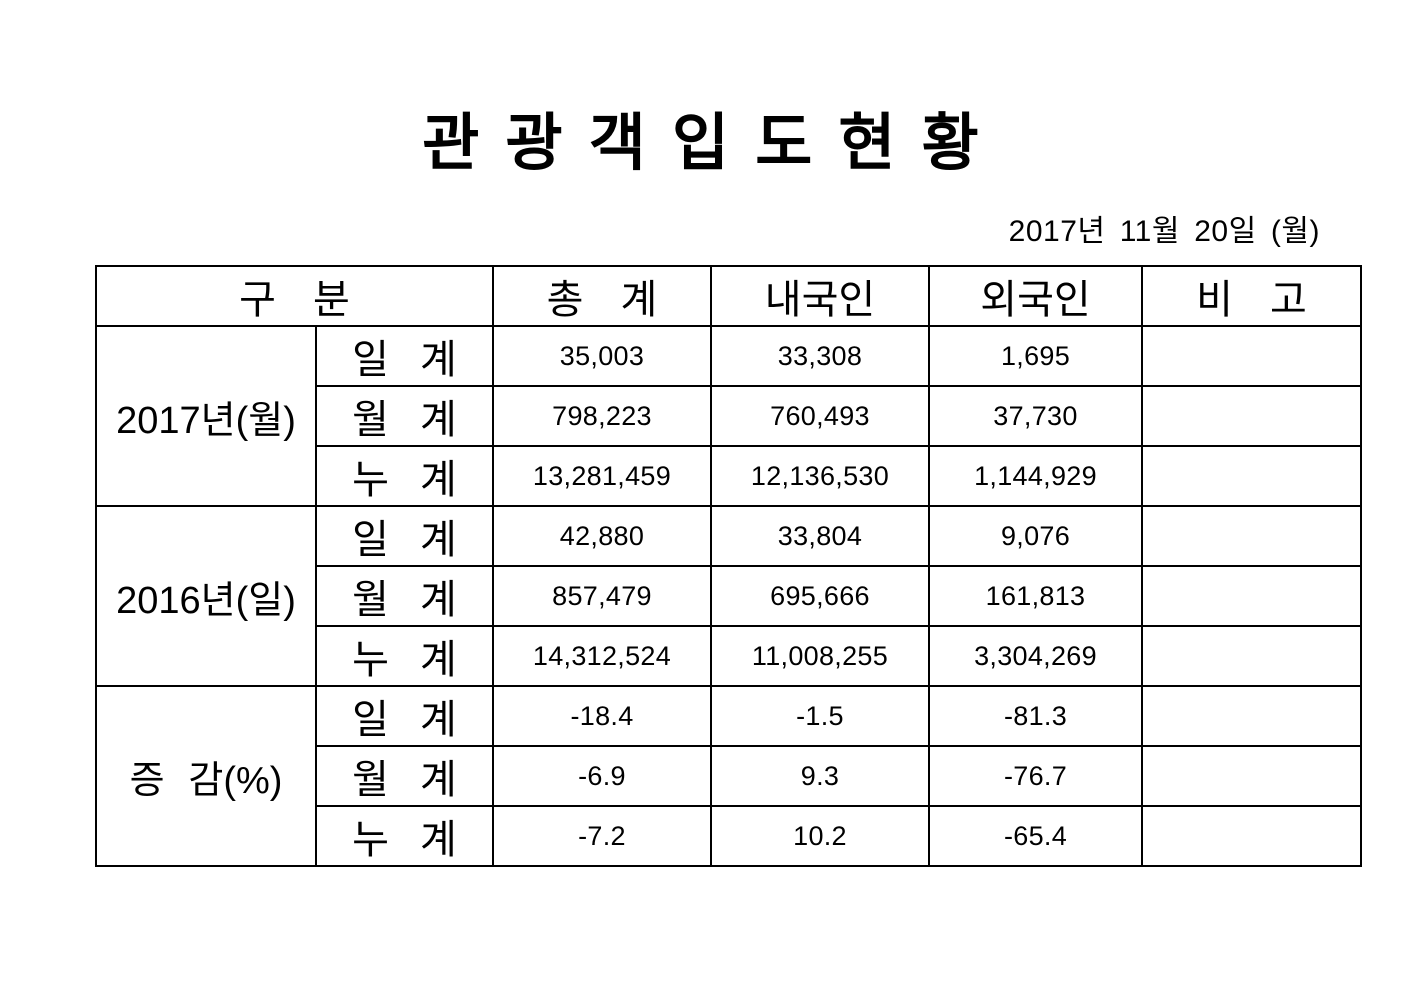 The image size is (1403, 992). What do you see at coordinates (1035, 656) in the screenshot?
I see `cell-foreign: 3,304,269` at bounding box center [1035, 656].